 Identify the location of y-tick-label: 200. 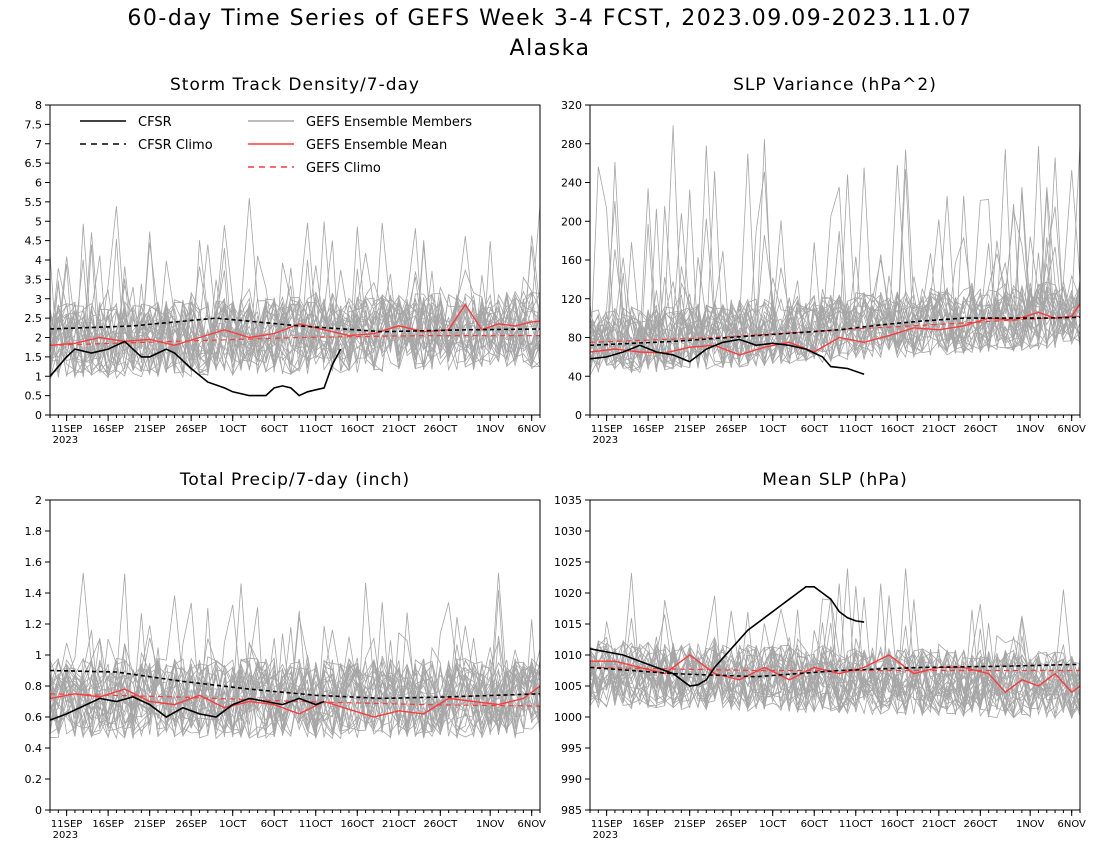
(571, 221).